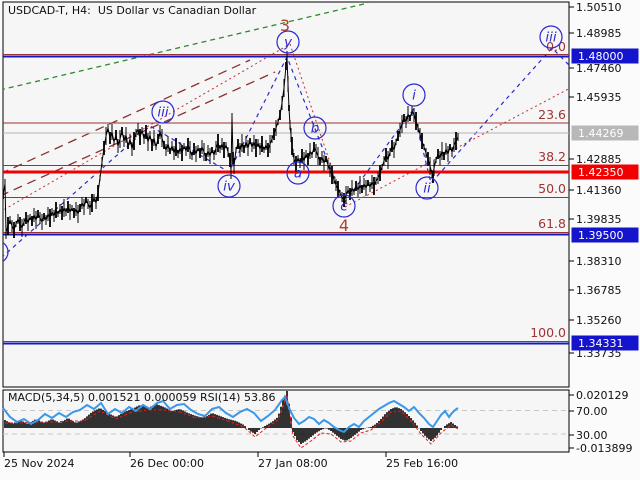 The image size is (640, 480). What do you see at coordinates (599, 33) in the screenshot?
I see `axis-label-1.48985: 1.48985` at bounding box center [599, 33].